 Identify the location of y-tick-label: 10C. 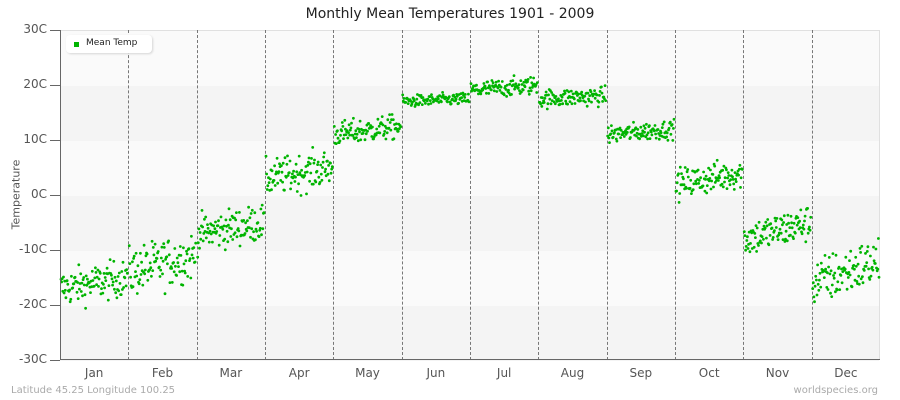
(35, 139).